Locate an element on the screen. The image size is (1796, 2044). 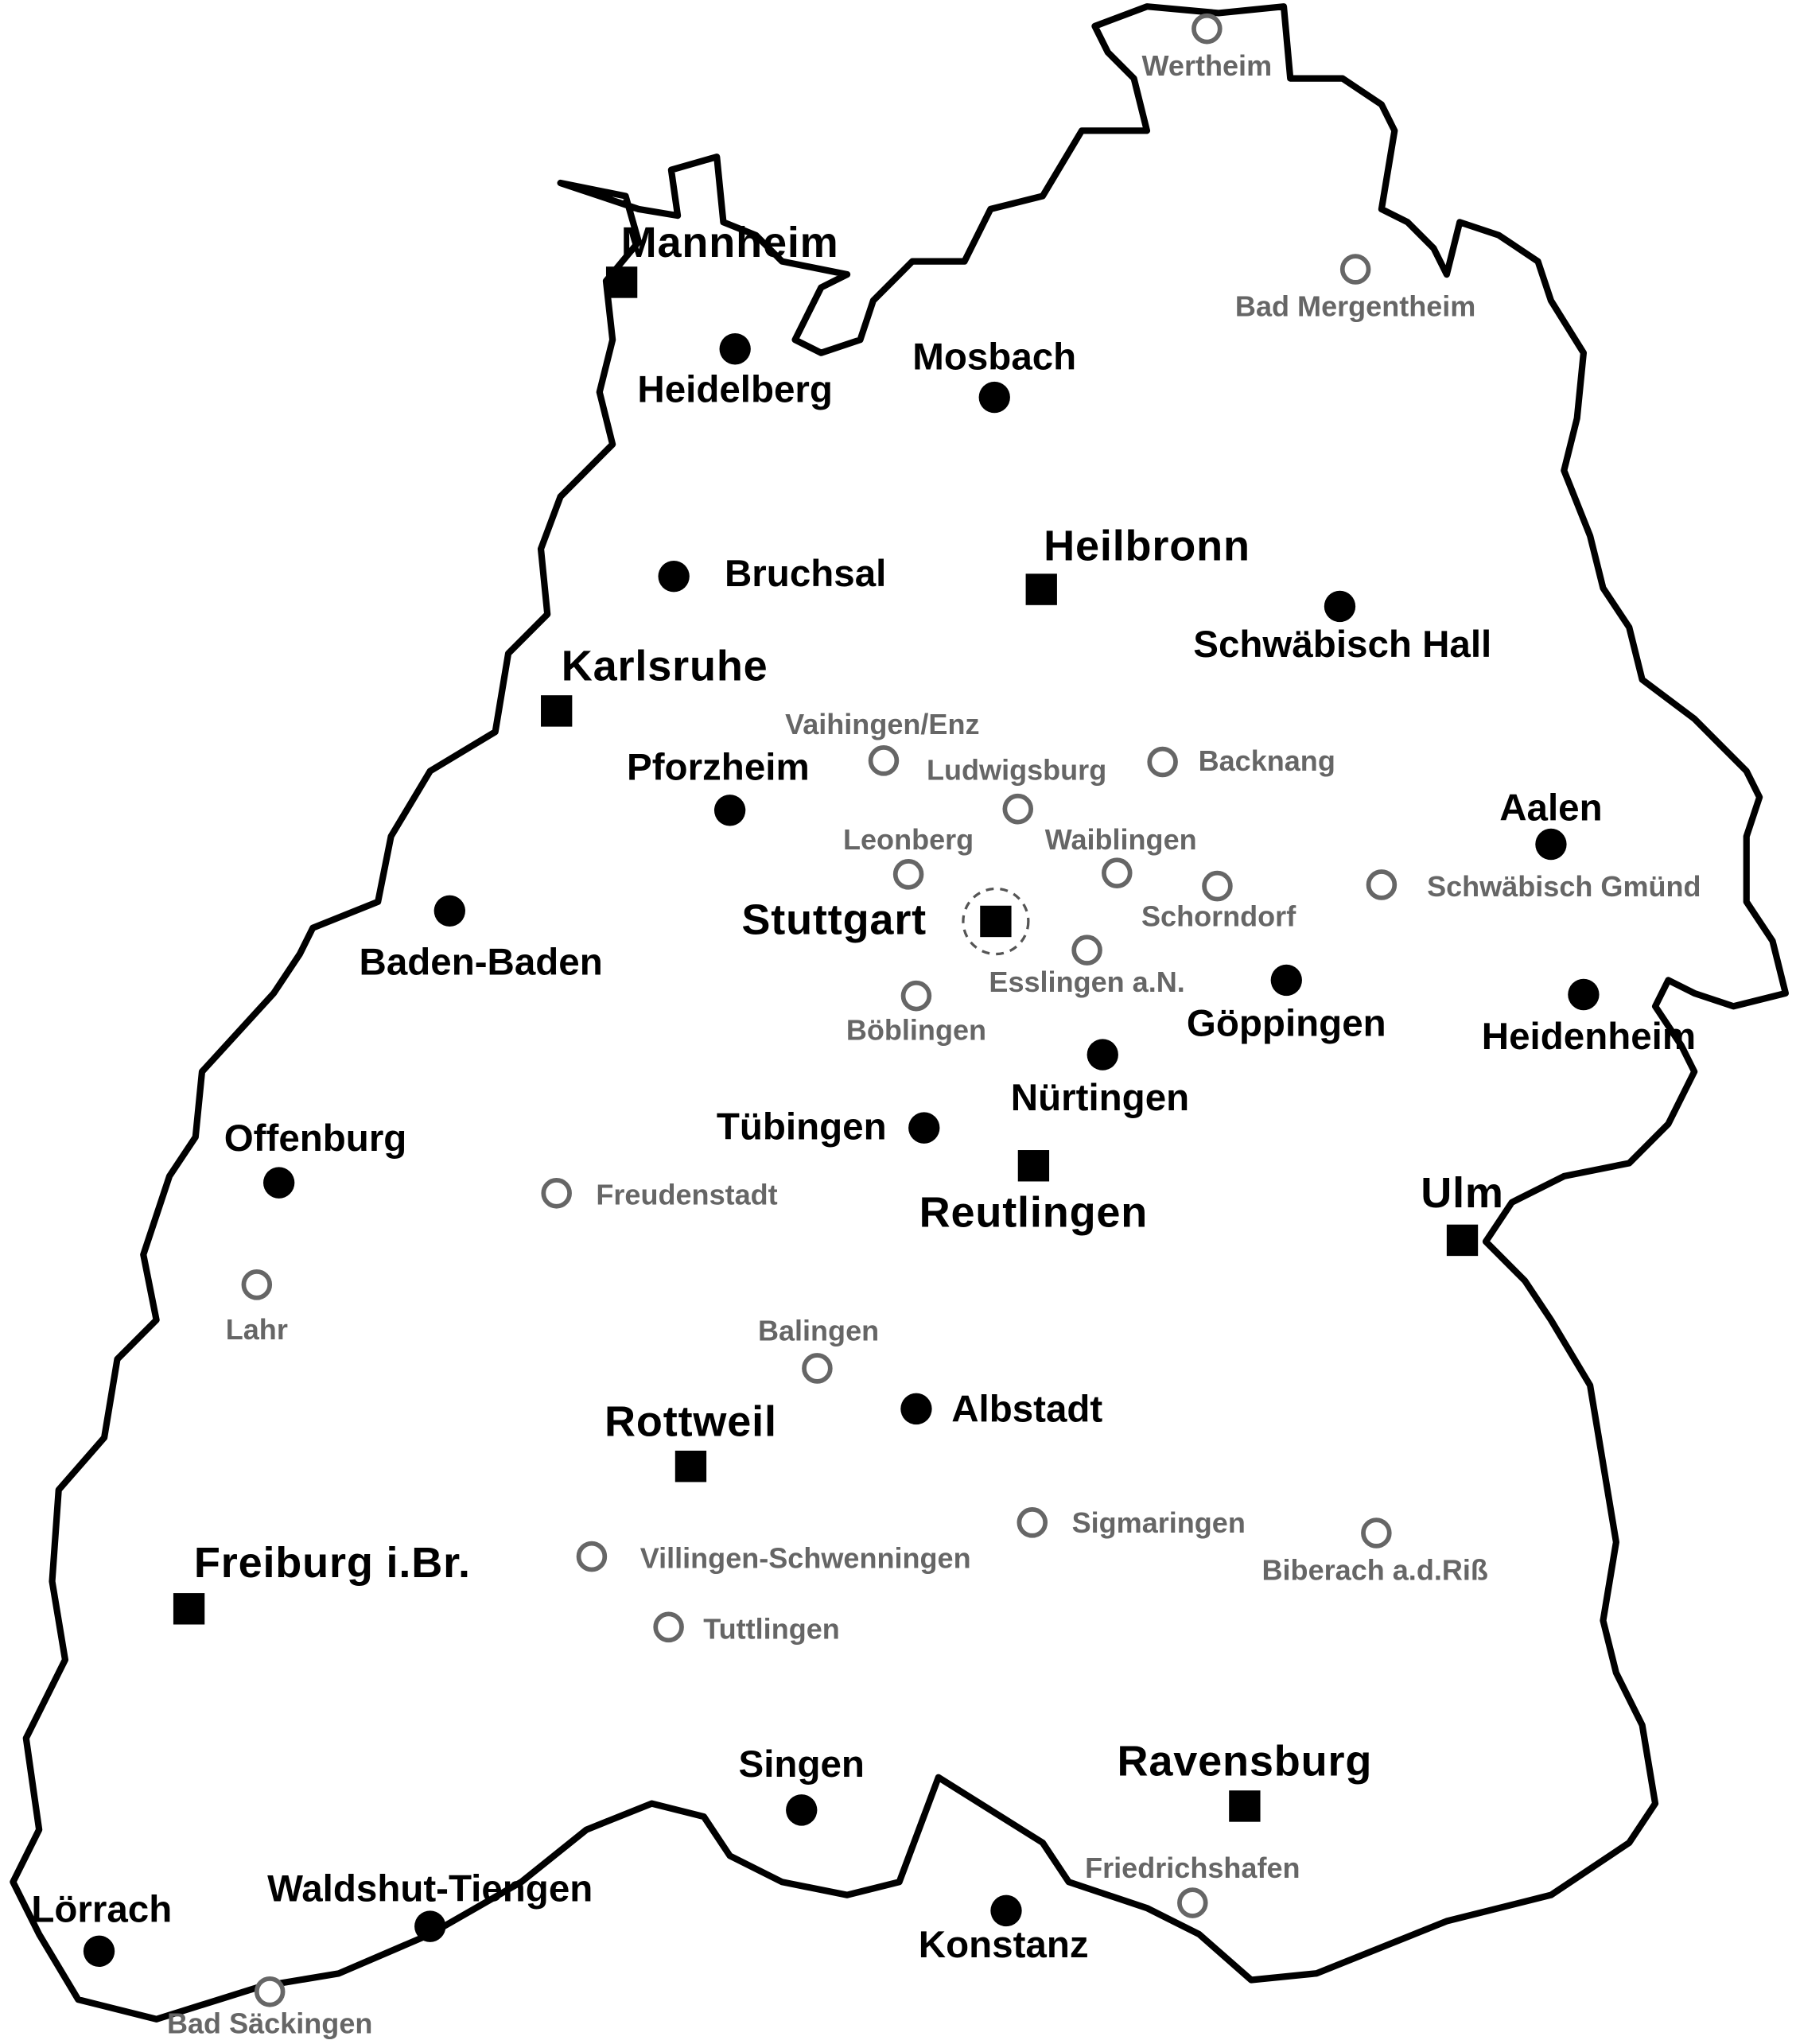
city-label-albstadt: Albstadt is located at coordinates (1026, 1409).